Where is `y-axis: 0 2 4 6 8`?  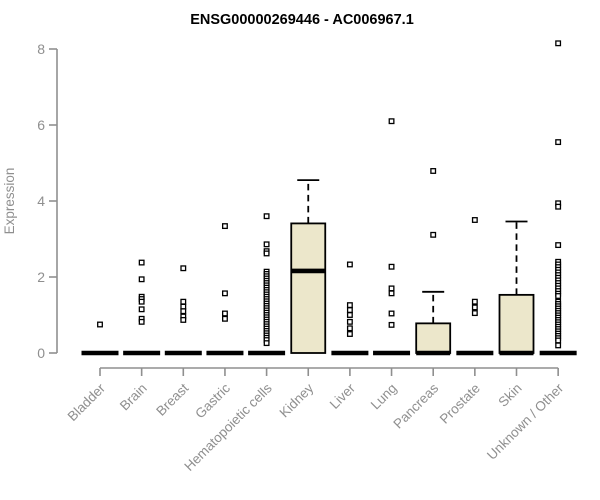
y-axis: 0 2 4 6 8 is located at coordinates (47, 201).